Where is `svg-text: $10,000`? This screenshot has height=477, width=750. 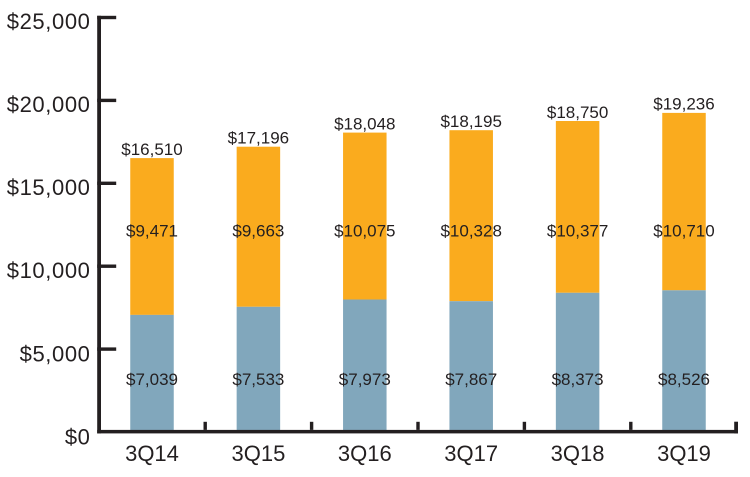
svg-text: $10,000 is located at coordinates (49, 270).